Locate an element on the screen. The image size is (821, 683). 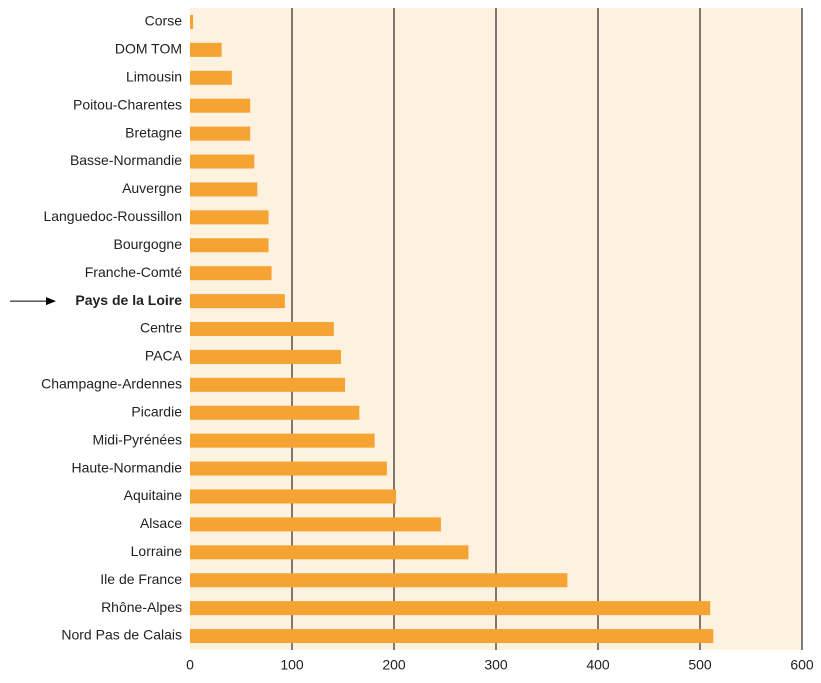
x-tick-label: 400 is located at coordinates (598, 665).